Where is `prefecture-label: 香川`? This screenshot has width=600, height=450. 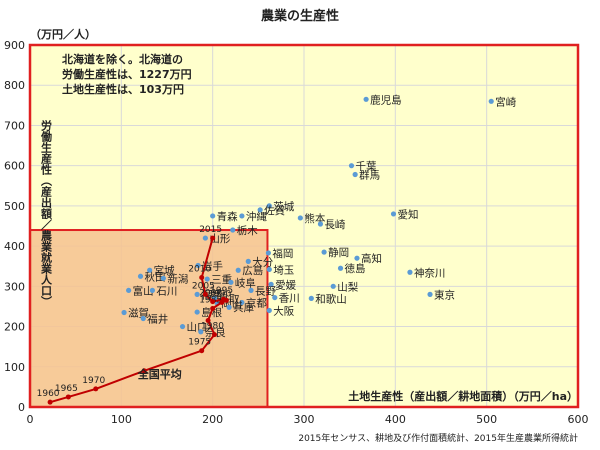 prefecture-label: 香川 is located at coordinates (289, 299).